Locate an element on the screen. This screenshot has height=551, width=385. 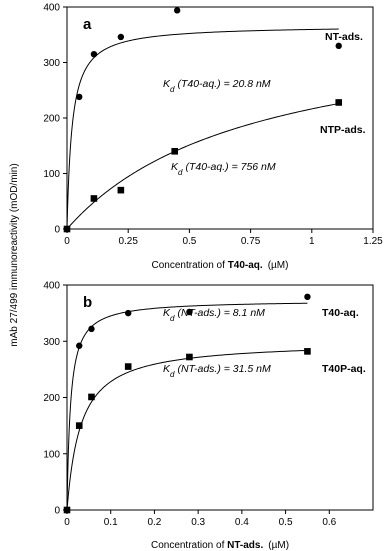
series-label-nt-ads: NT-ads. is located at coordinates (344, 37).